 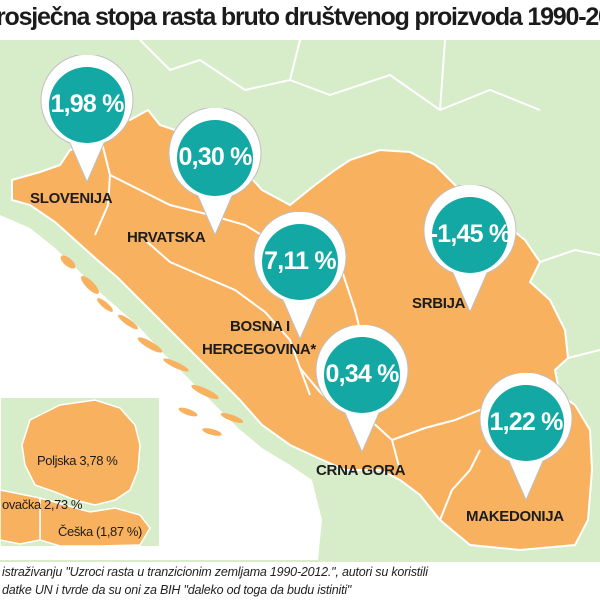 I want to click on inset-map, so click(x=80, y=472).